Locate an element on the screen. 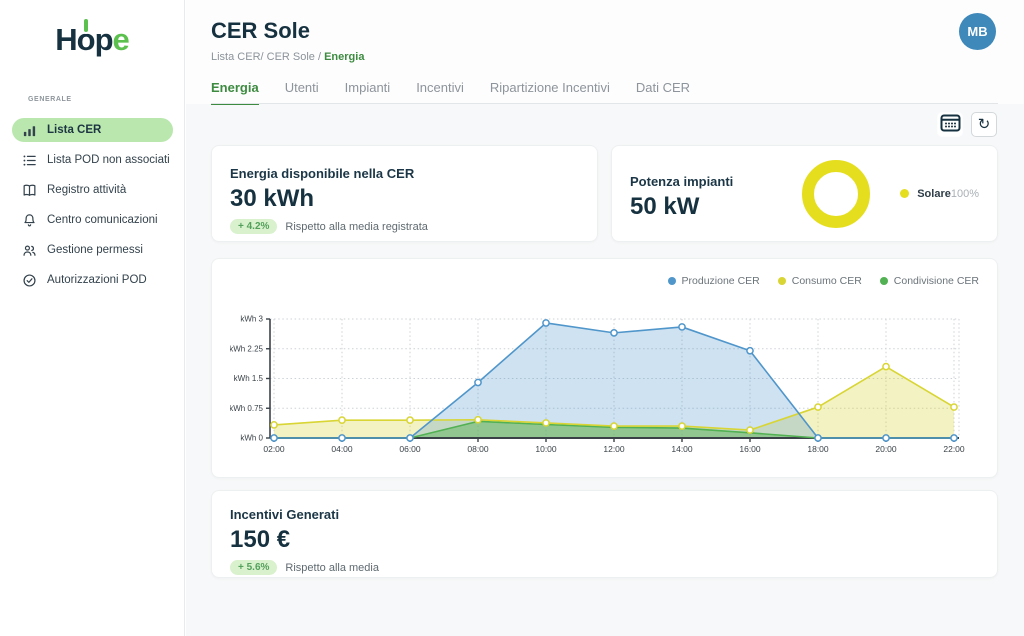 This screenshot has width=1024, height=636. svg-text: 18:00 is located at coordinates (818, 449).